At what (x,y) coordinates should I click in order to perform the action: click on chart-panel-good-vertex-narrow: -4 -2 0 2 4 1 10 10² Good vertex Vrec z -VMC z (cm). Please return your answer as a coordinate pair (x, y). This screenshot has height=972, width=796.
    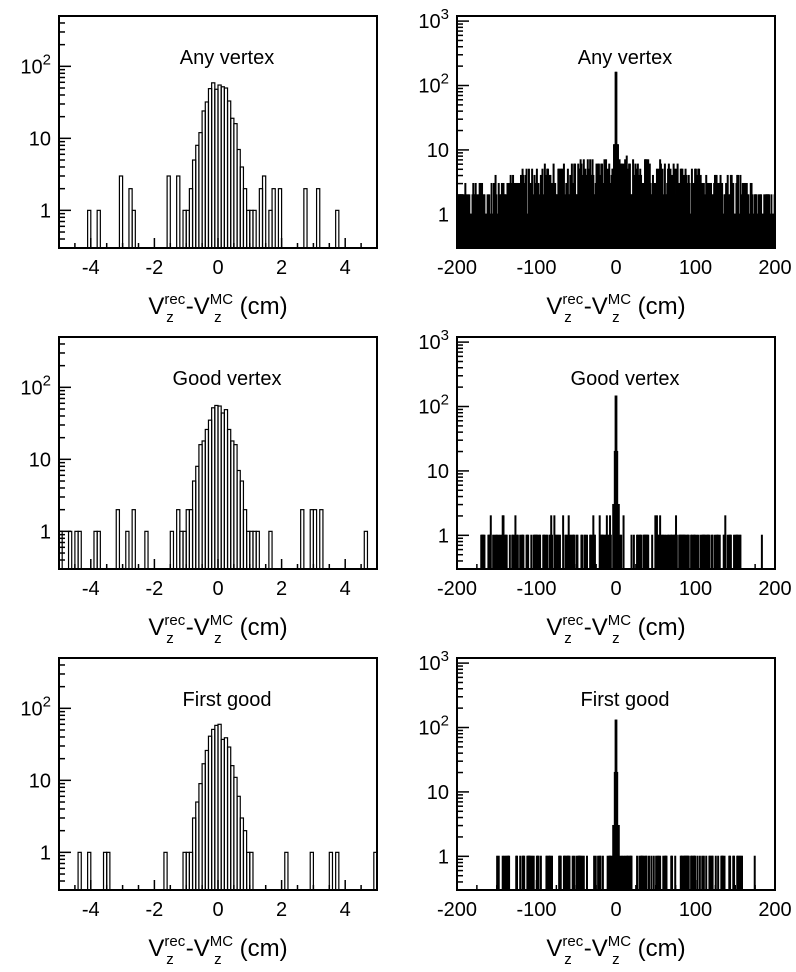
    Looking at the image, I should click on (199, 491).